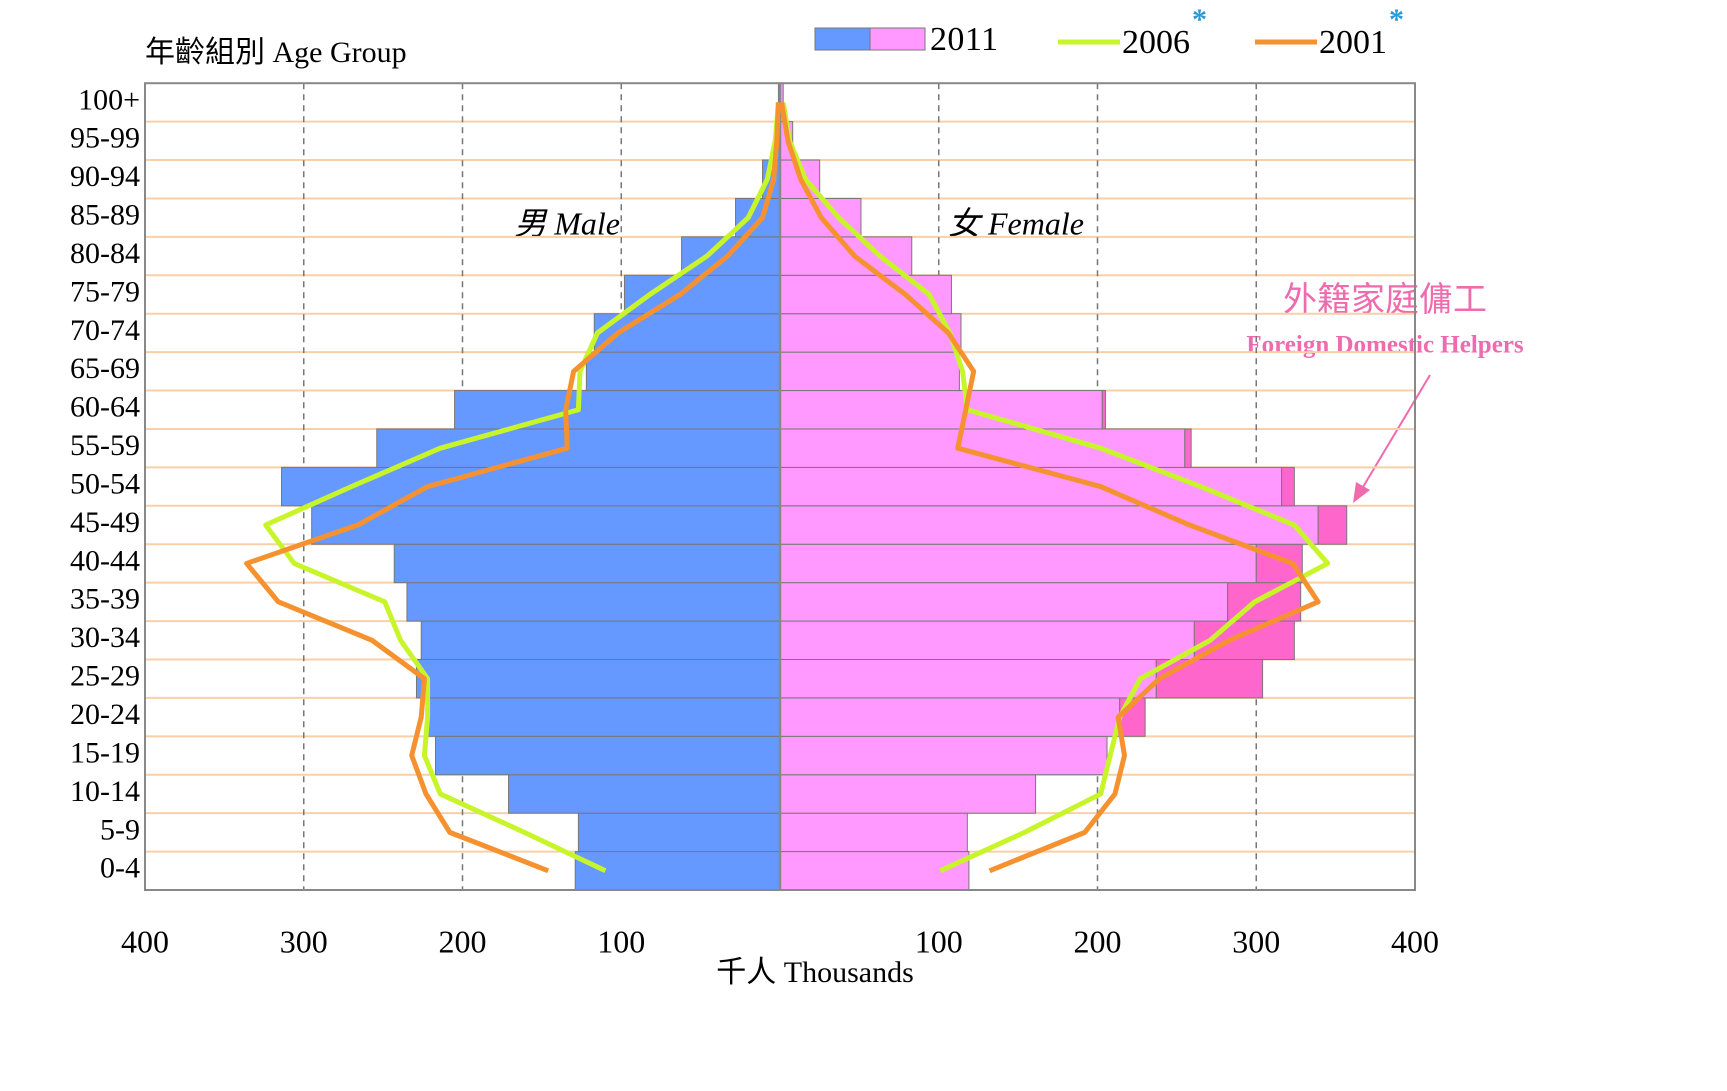  What do you see at coordinates (105, 483) in the screenshot?
I see `y-tick-label: 50-54` at bounding box center [105, 483].